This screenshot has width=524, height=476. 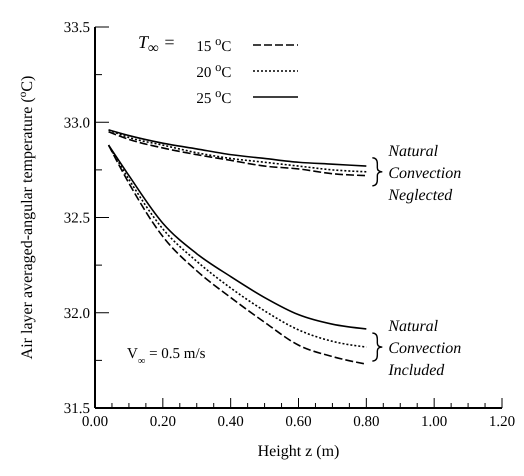 What do you see at coordinates (163, 422) in the screenshot?
I see `x-tick-label: 0.20` at bounding box center [163, 422].